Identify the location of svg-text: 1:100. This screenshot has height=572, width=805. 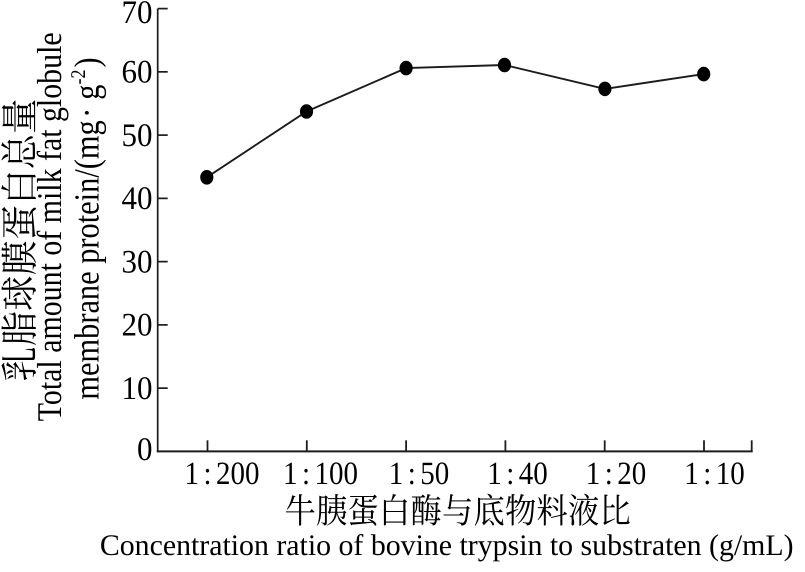
(320, 474).